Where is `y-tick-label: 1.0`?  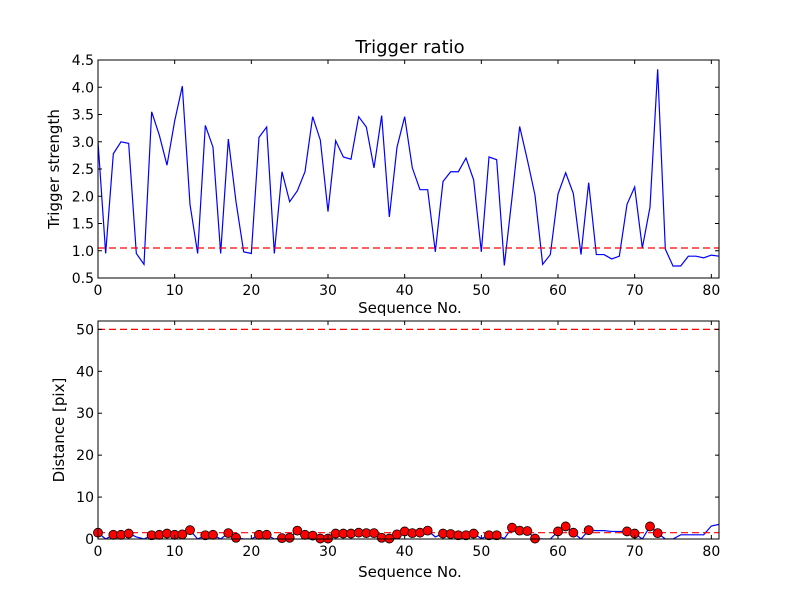 y-tick-label: 1.0 is located at coordinates (83, 252).